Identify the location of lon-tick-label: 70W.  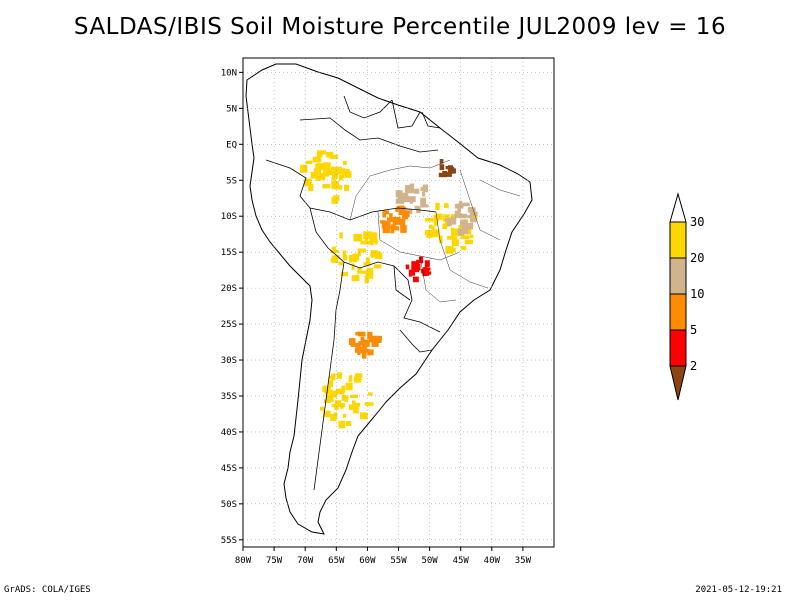
(305, 561).